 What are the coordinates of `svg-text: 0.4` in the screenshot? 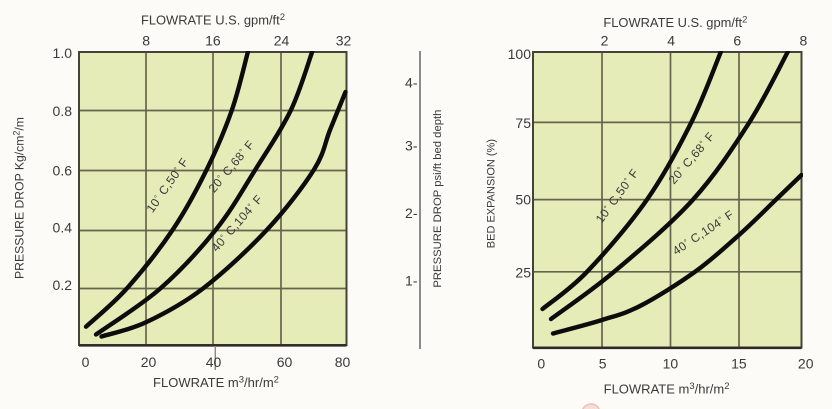 It's located at (63, 228).